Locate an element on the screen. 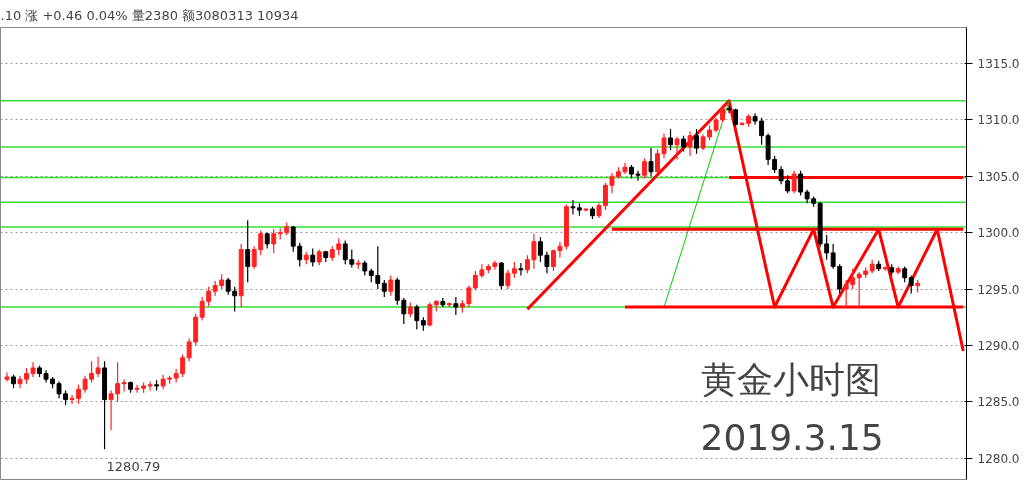  y-tick-label: 1305.0 is located at coordinates (998, 176).